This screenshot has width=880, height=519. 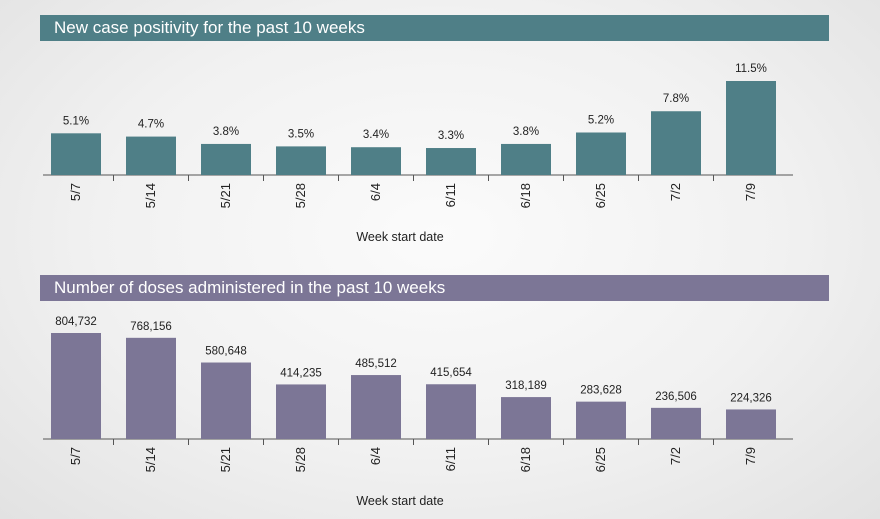 I want to click on data-label: 7.8%, so click(x=676, y=99).